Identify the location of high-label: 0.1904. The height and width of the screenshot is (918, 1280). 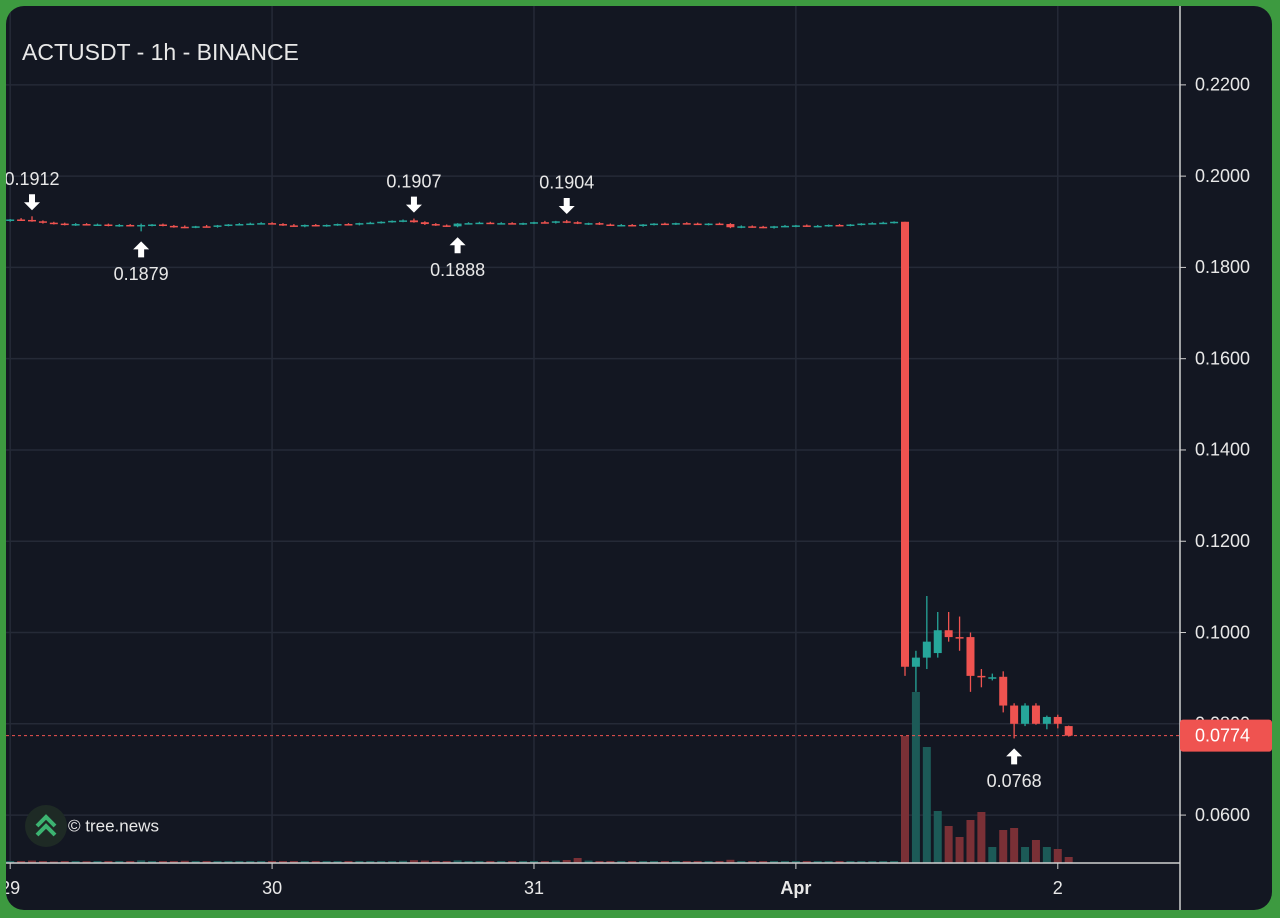
(566, 183).